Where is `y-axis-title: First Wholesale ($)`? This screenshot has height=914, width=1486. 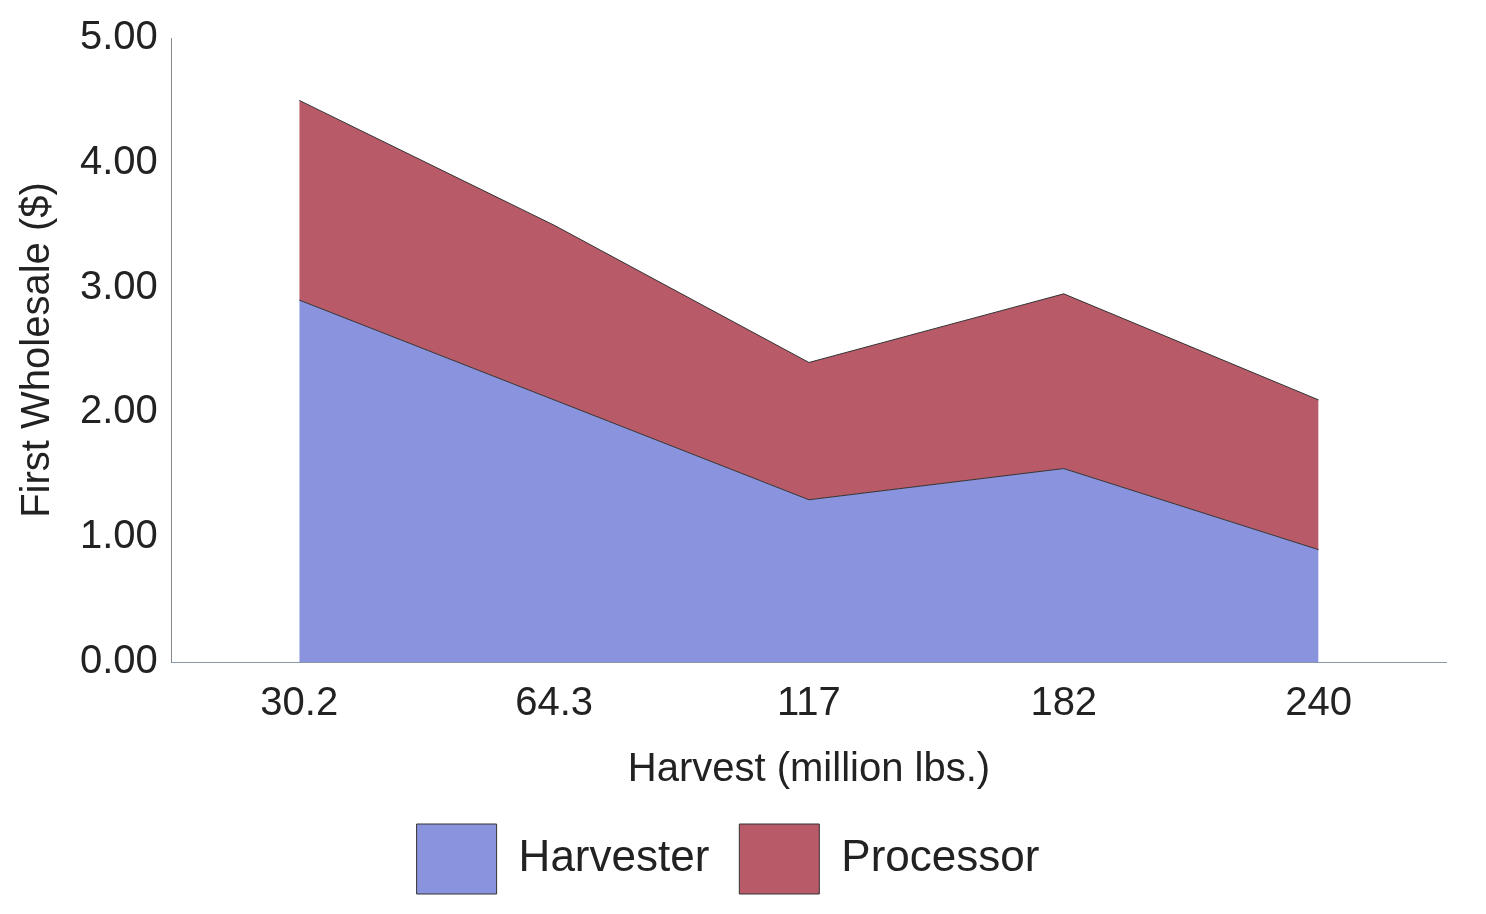
y-axis-title: First Wholesale ($) is located at coordinates (35, 350).